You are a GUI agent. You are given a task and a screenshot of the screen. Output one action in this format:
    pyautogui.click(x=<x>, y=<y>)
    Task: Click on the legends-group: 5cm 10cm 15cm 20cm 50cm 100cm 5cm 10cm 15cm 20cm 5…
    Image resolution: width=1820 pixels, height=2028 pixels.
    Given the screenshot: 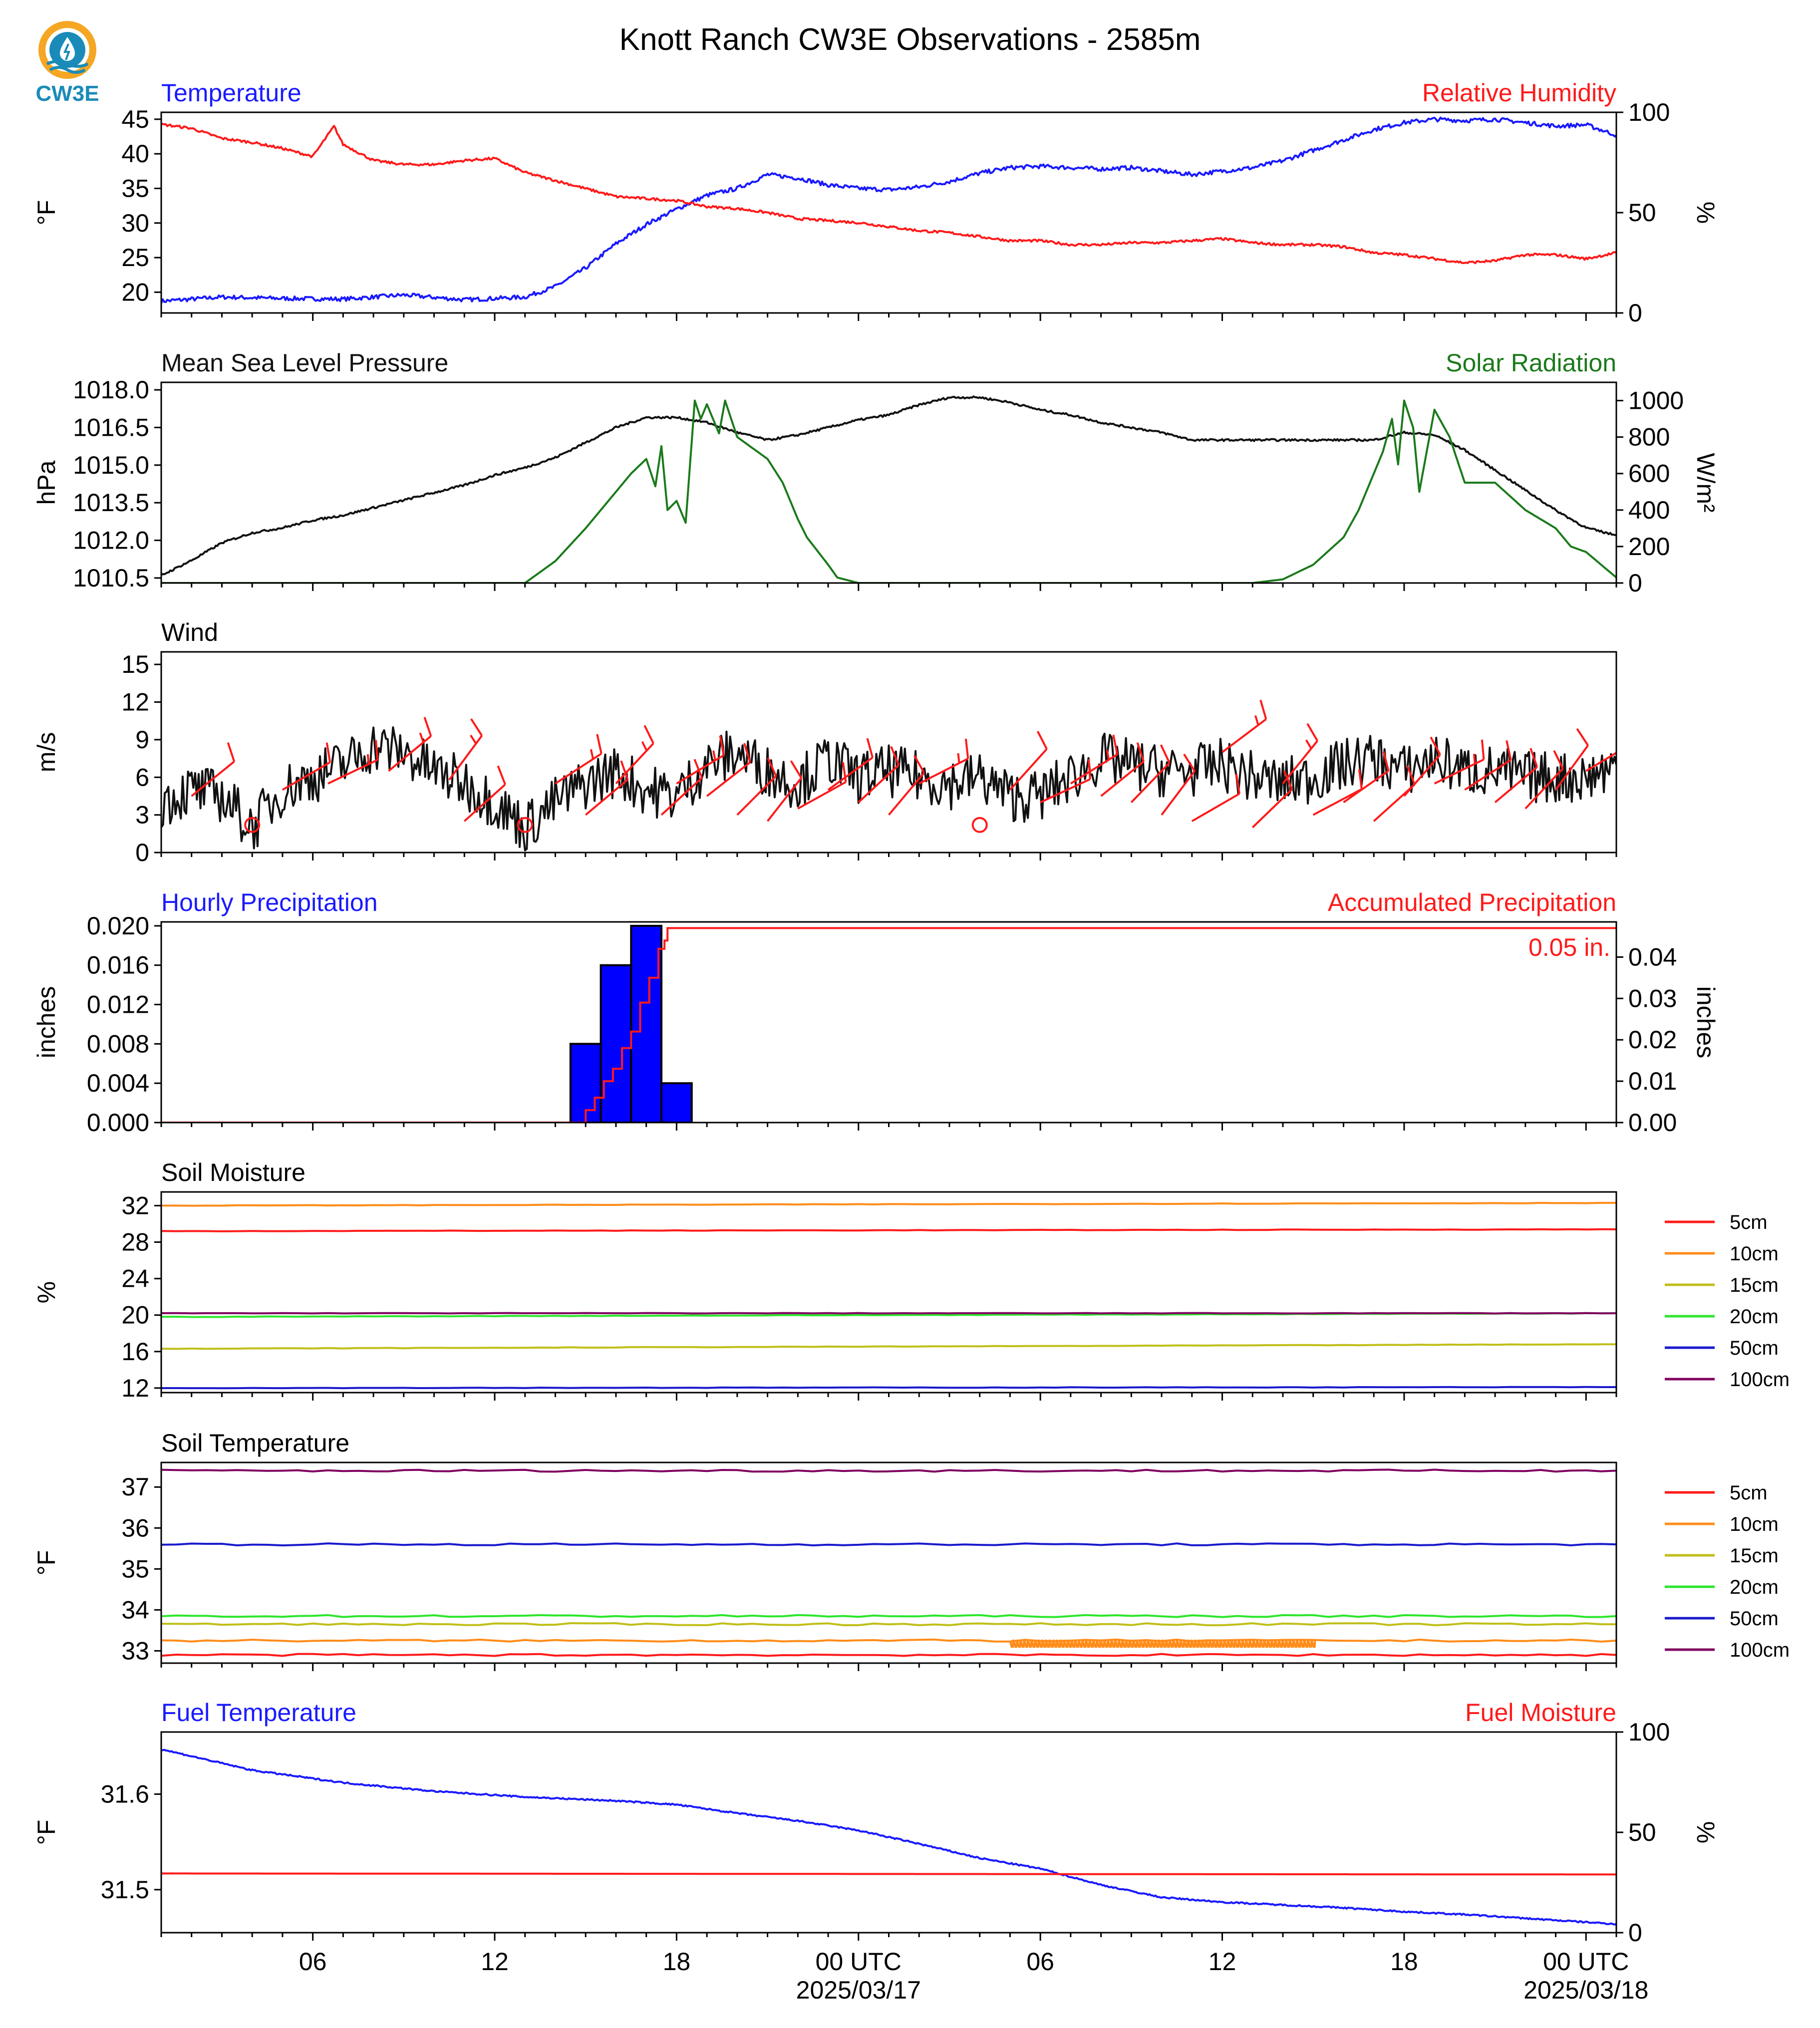 What is the action you would take?
    pyautogui.click(x=1727, y=1436)
    